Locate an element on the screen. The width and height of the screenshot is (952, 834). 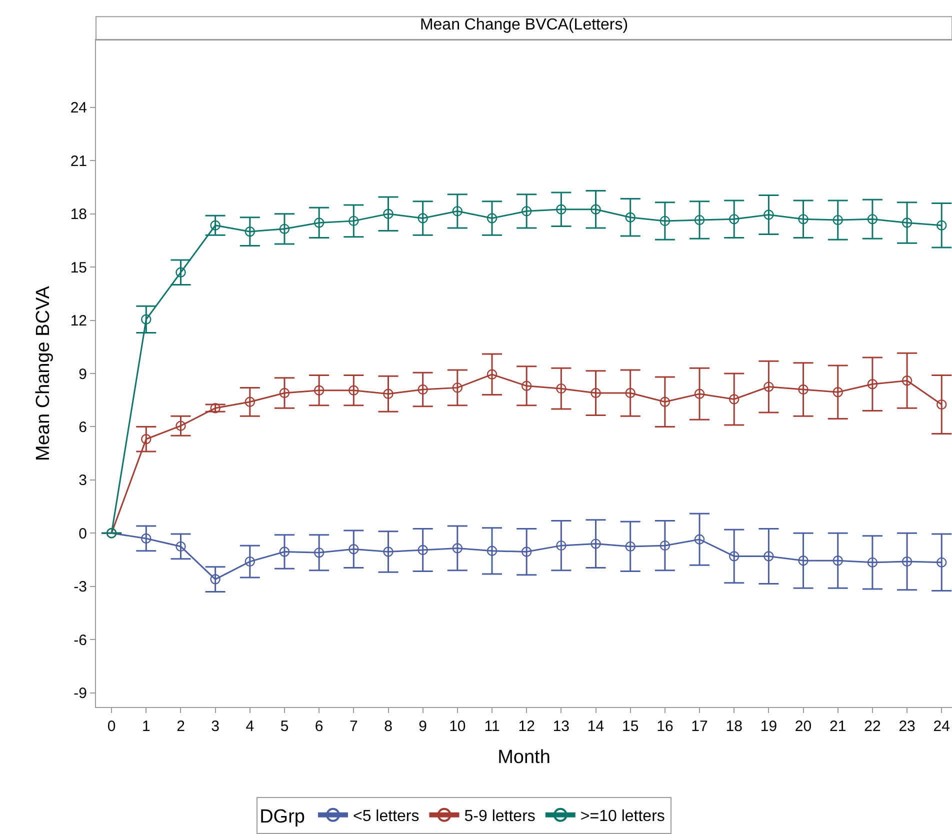
legend-label: 5-9 letters is located at coordinates (500, 817).